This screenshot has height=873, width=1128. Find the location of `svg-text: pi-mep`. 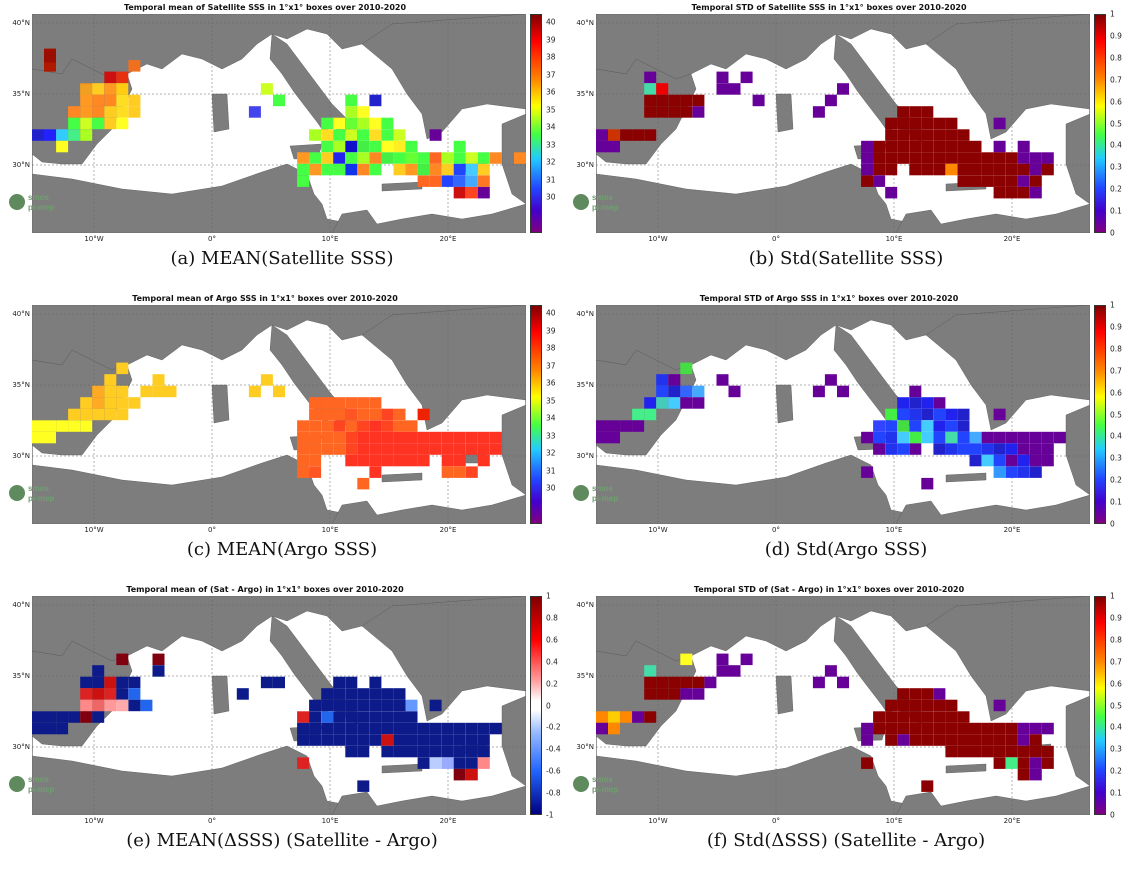

svg-text: pi-mep is located at coordinates (41, 498).